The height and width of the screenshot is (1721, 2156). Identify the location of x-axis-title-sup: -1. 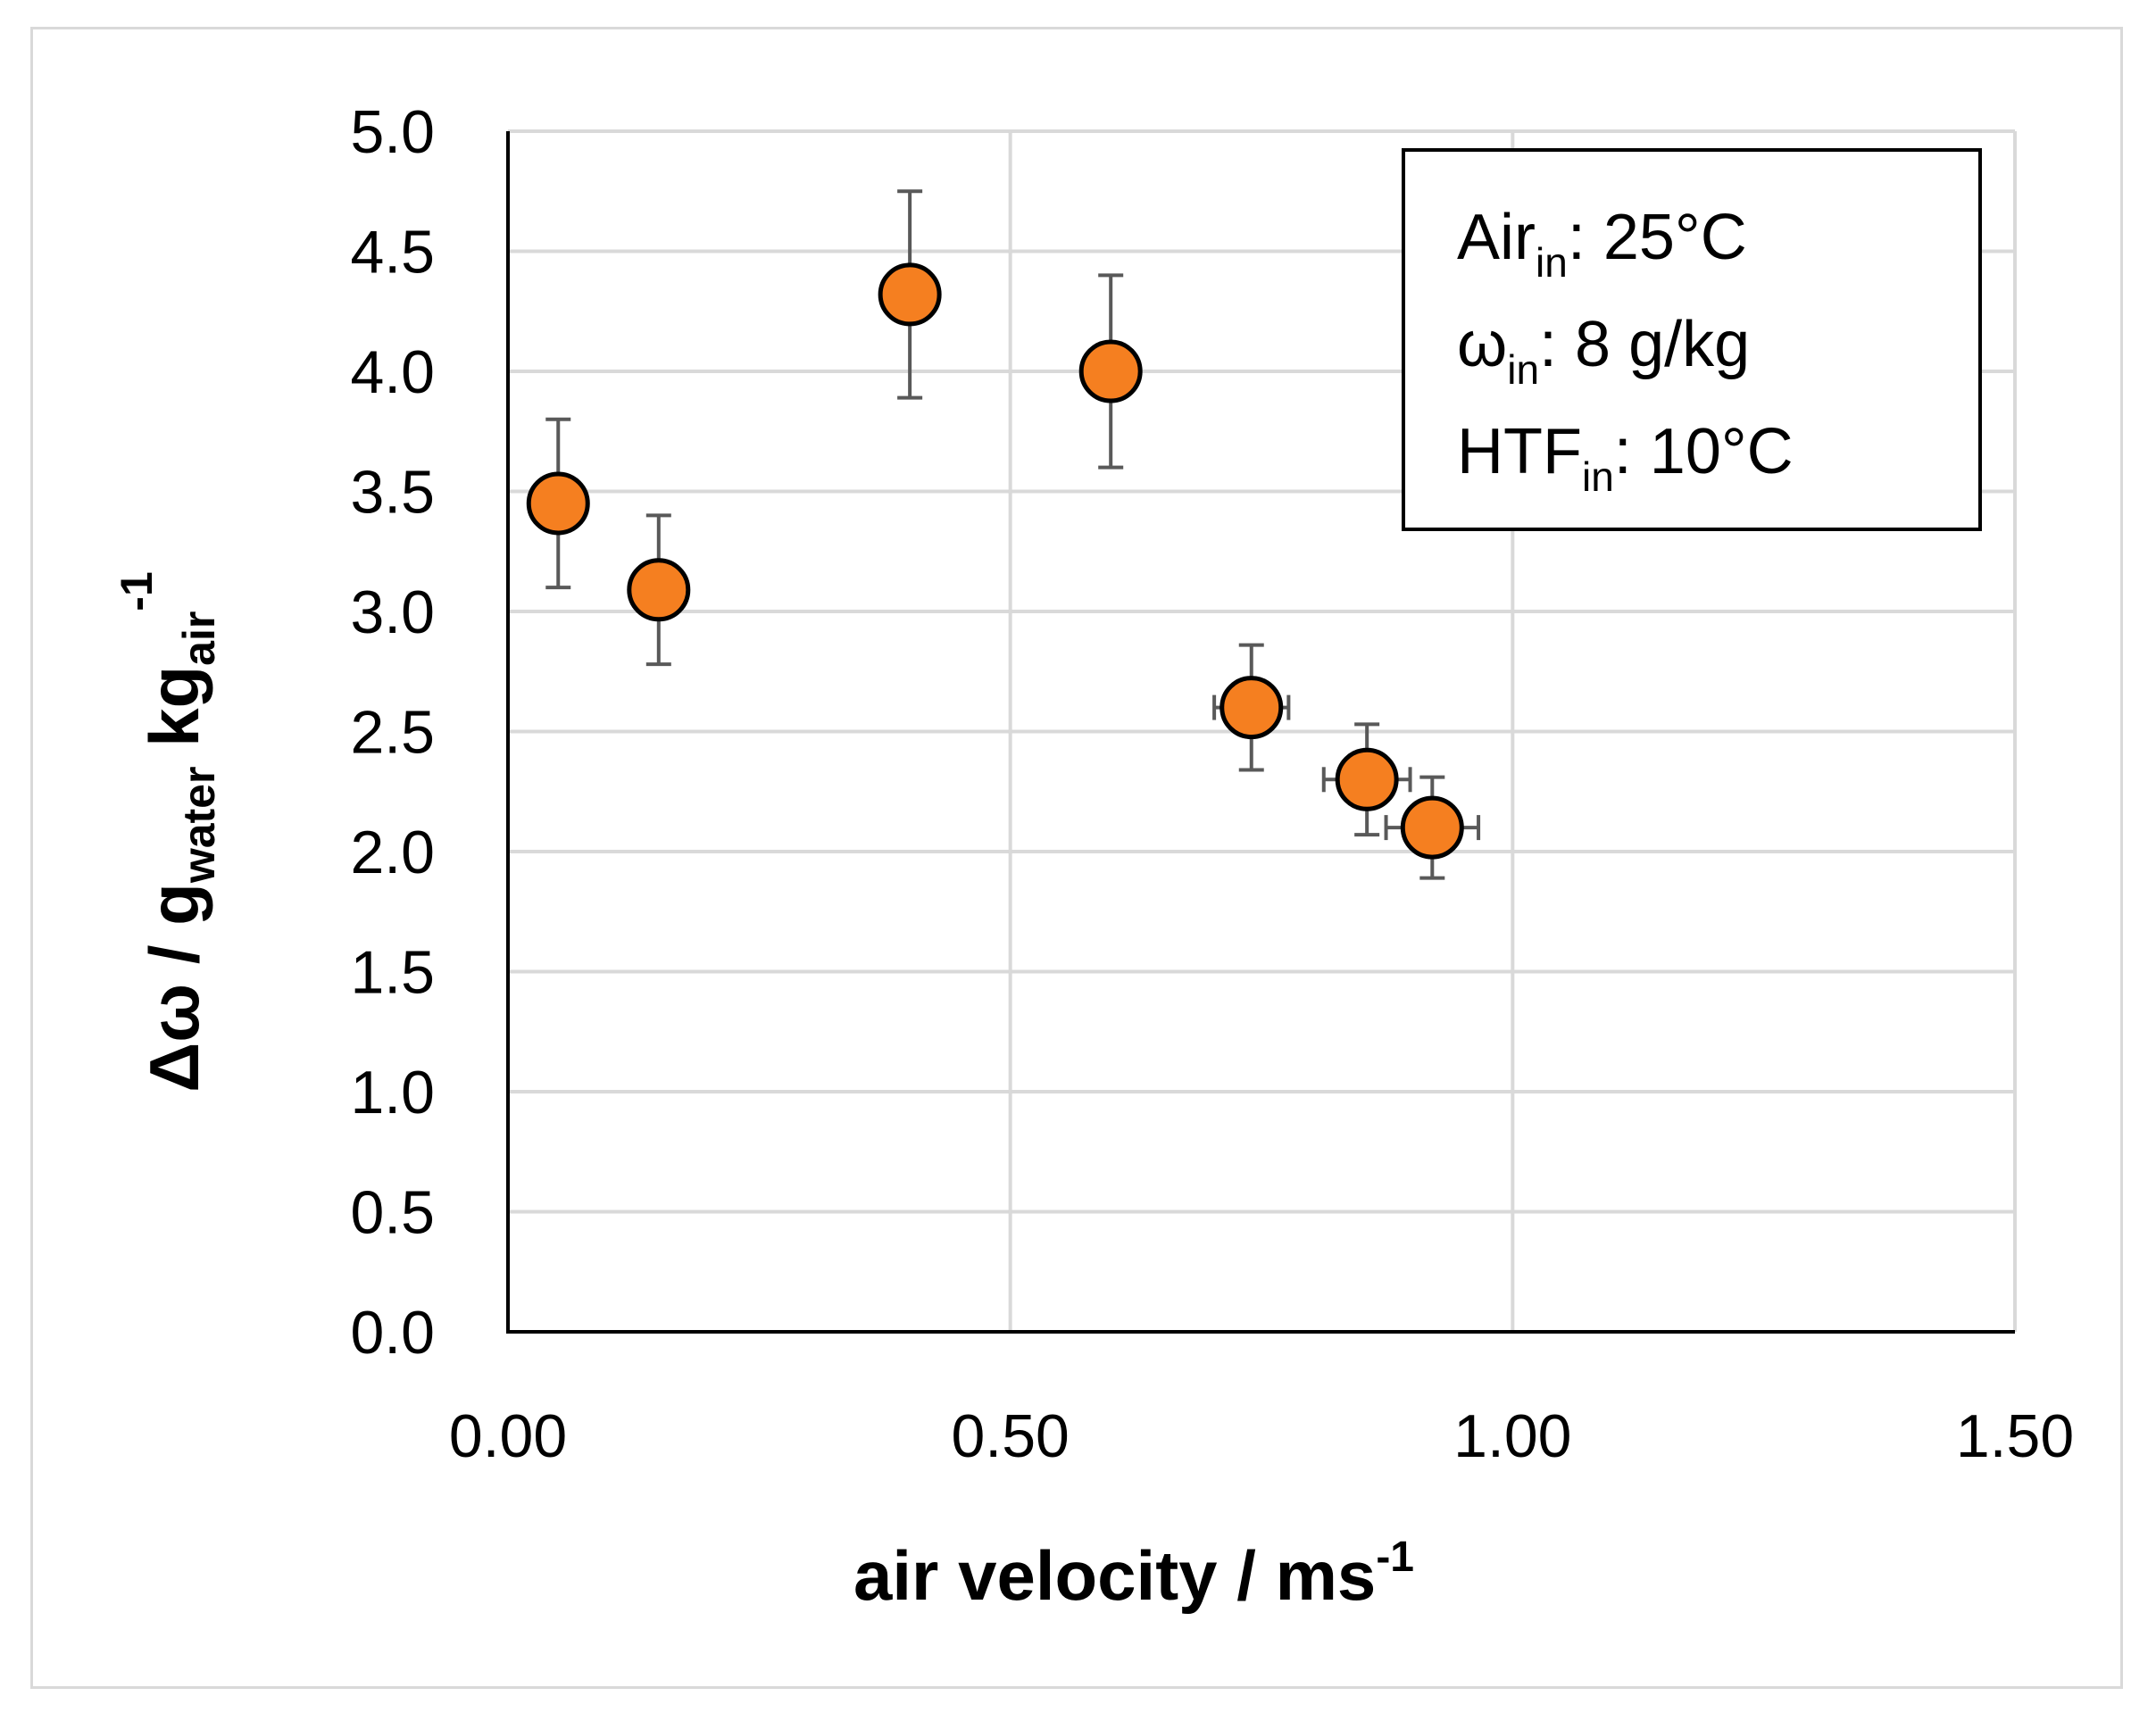
(1395, 1557).